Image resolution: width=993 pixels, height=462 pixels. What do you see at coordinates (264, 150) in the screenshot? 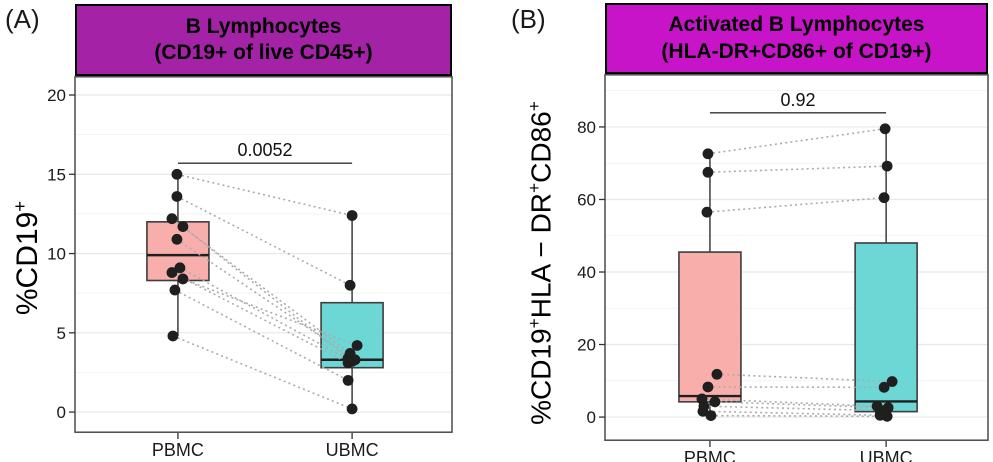
I see `pvalue-label: 0.0052` at bounding box center [264, 150].